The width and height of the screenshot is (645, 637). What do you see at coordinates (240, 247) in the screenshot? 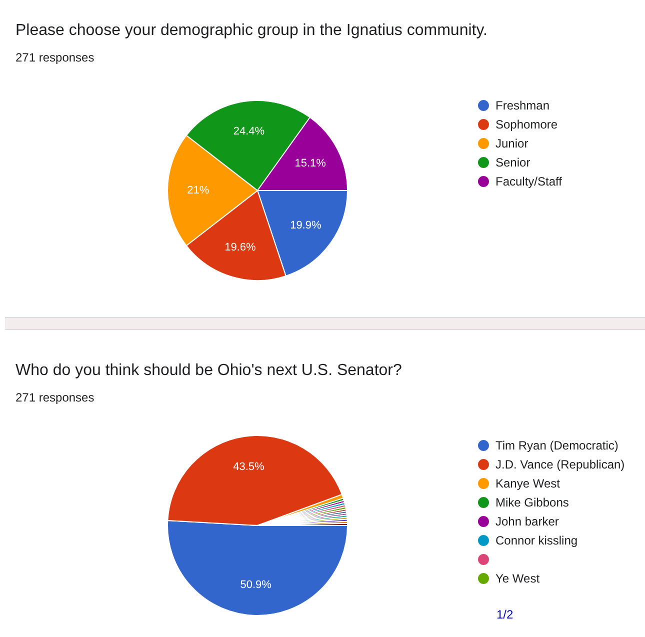
I see `data-label: 19.6%` at bounding box center [240, 247].